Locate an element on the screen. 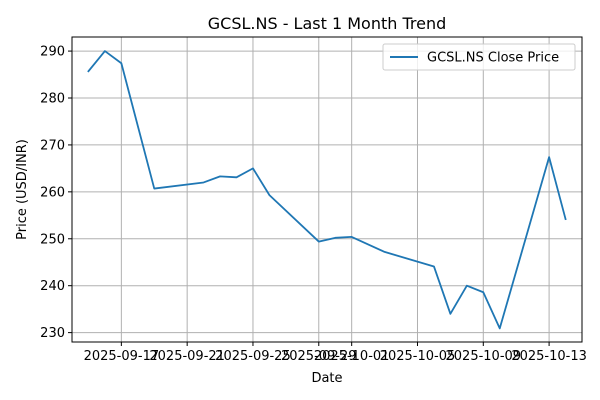 This screenshot has width=600, height=400. y-tick-label: 280 is located at coordinates (52, 99).